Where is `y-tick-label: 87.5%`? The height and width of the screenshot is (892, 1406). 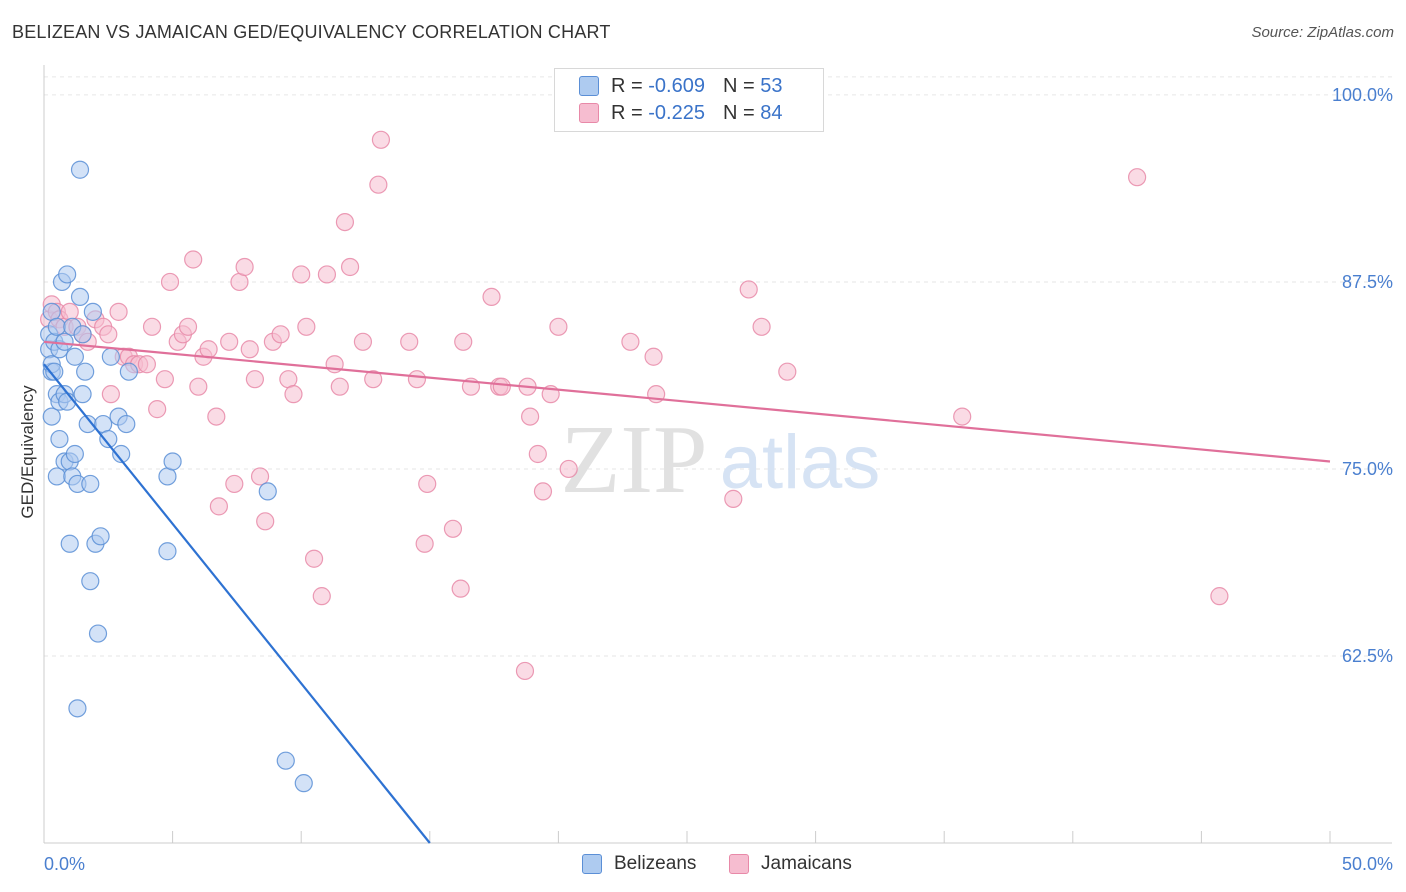
y-tick-label: 87.5% is located at coordinates (1367, 282).